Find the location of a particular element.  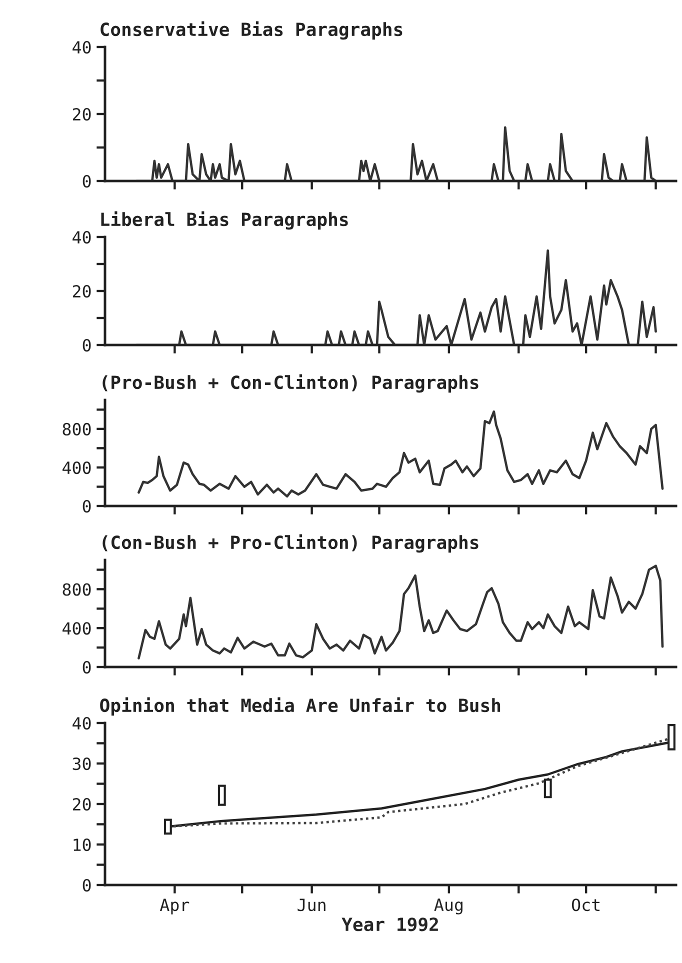

x-tick-label: Apr is located at coordinates (175, 906).